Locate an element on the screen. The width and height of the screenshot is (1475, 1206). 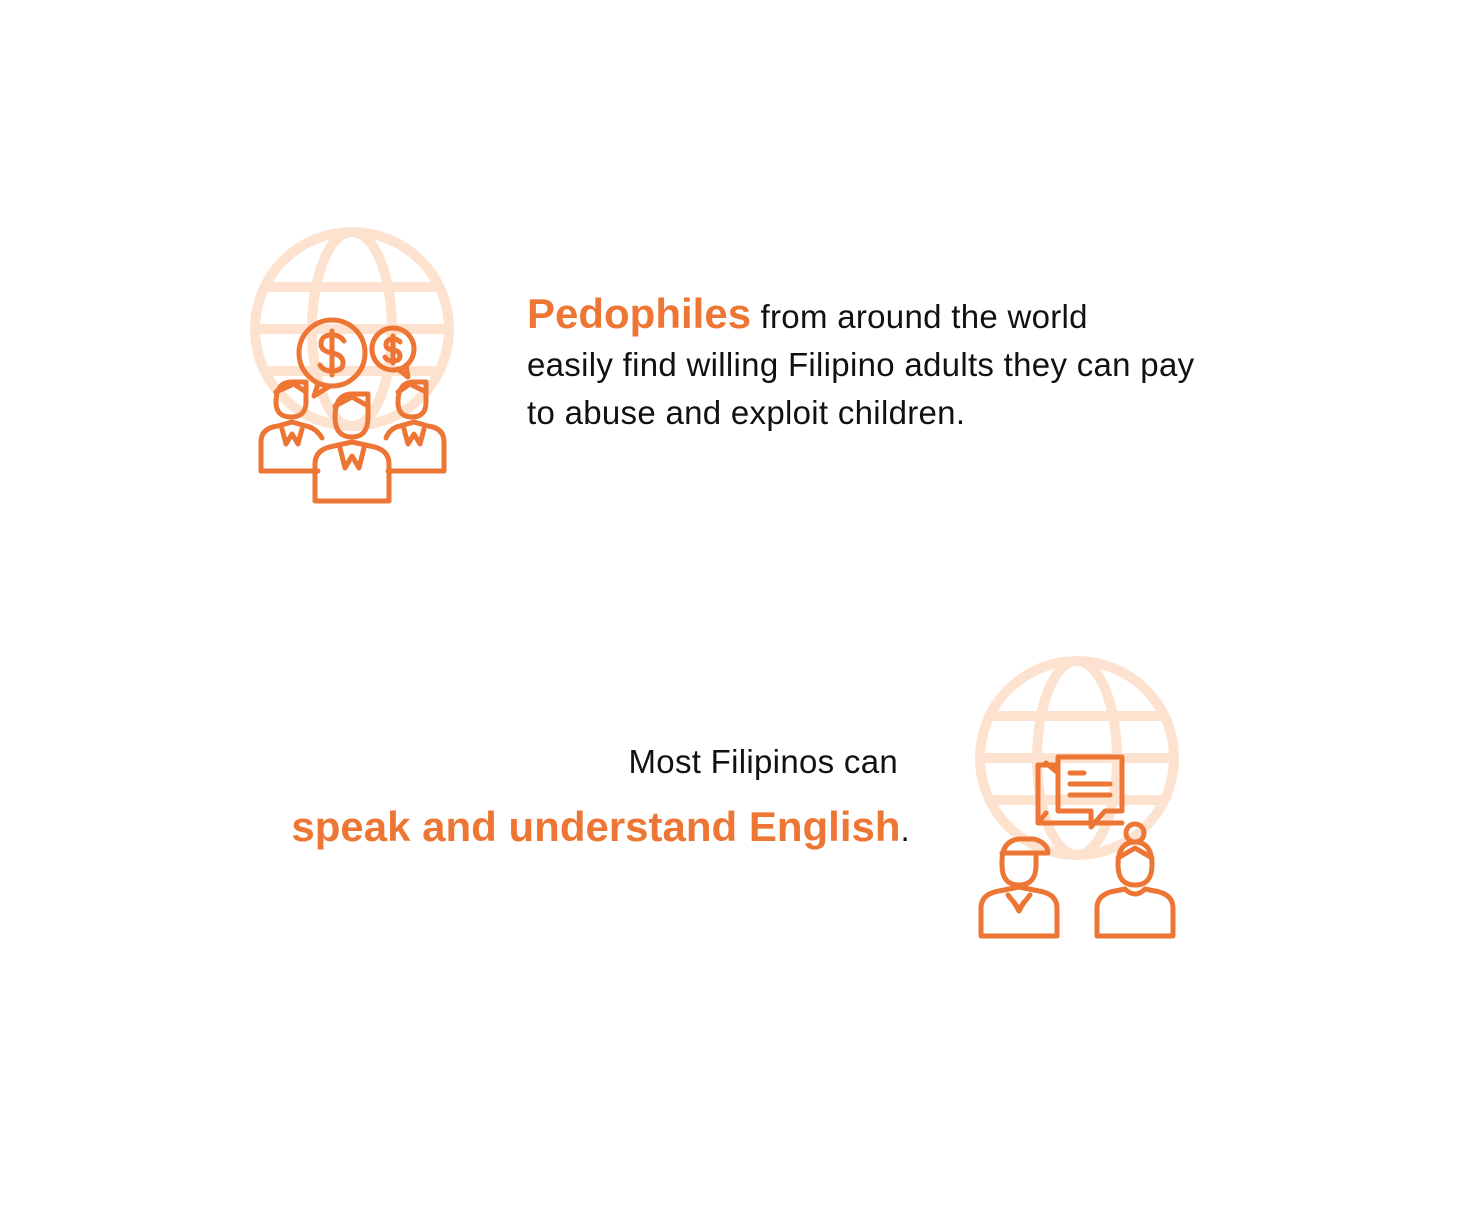
dollar-bubble-icon is located at coordinates (332, 358).